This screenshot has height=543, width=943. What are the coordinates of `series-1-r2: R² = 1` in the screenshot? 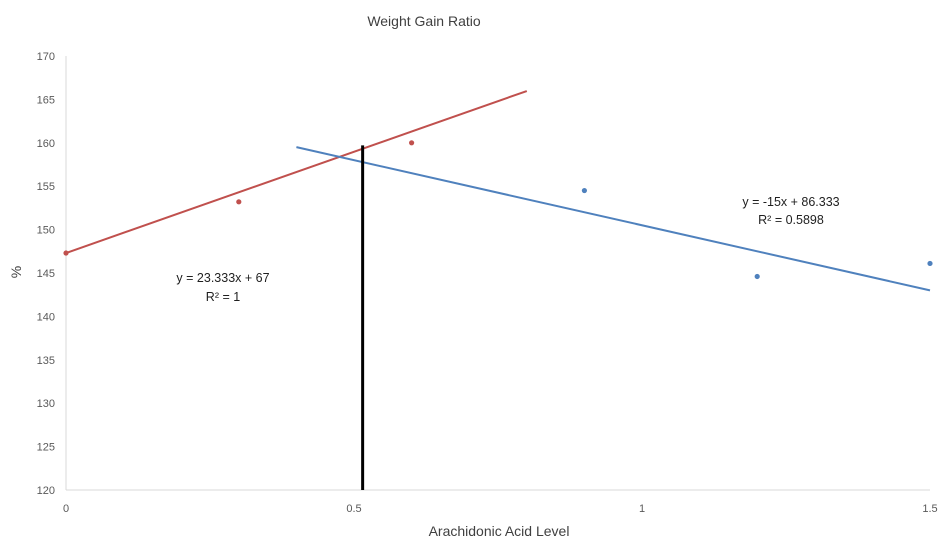 It's located at (223, 297).